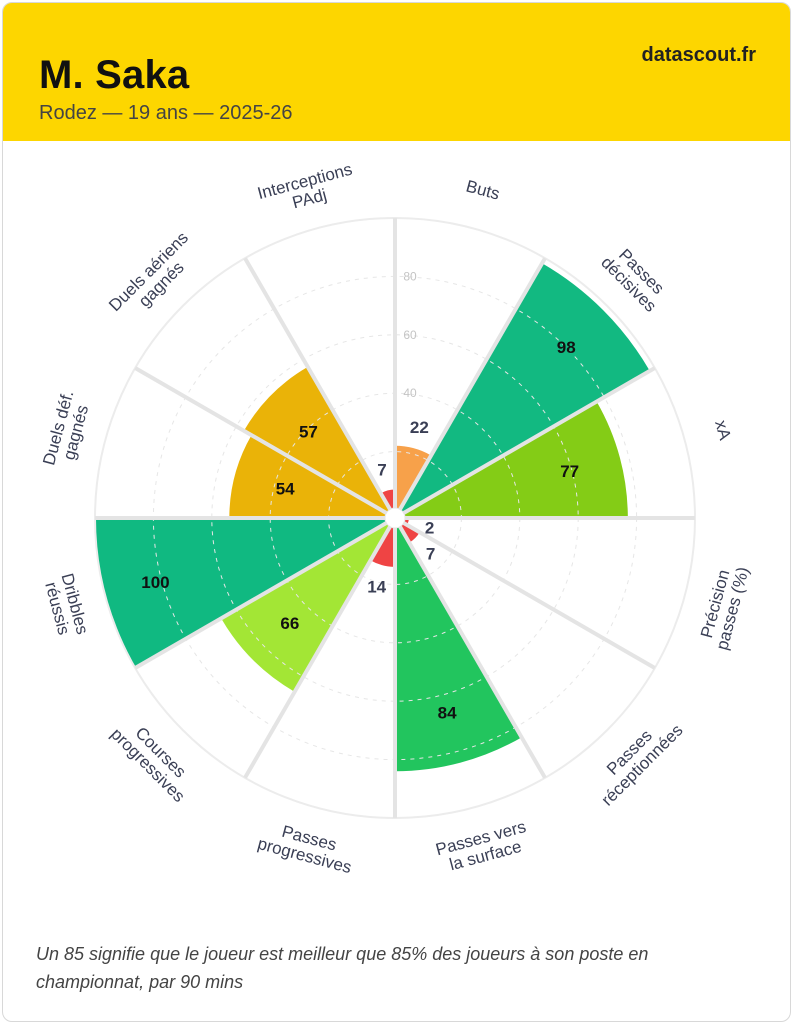 This screenshot has height=1024, width=793. I want to click on value-label-xa: 77, so click(569, 471).